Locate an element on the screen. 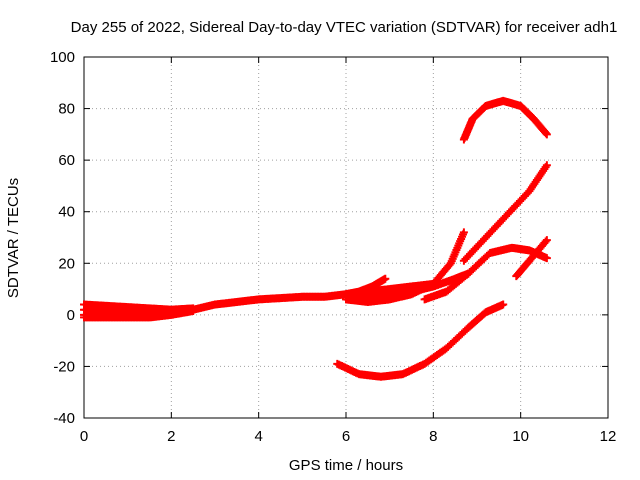 This screenshot has width=640, height=480. x-tick-label: 0 is located at coordinates (84, 436).